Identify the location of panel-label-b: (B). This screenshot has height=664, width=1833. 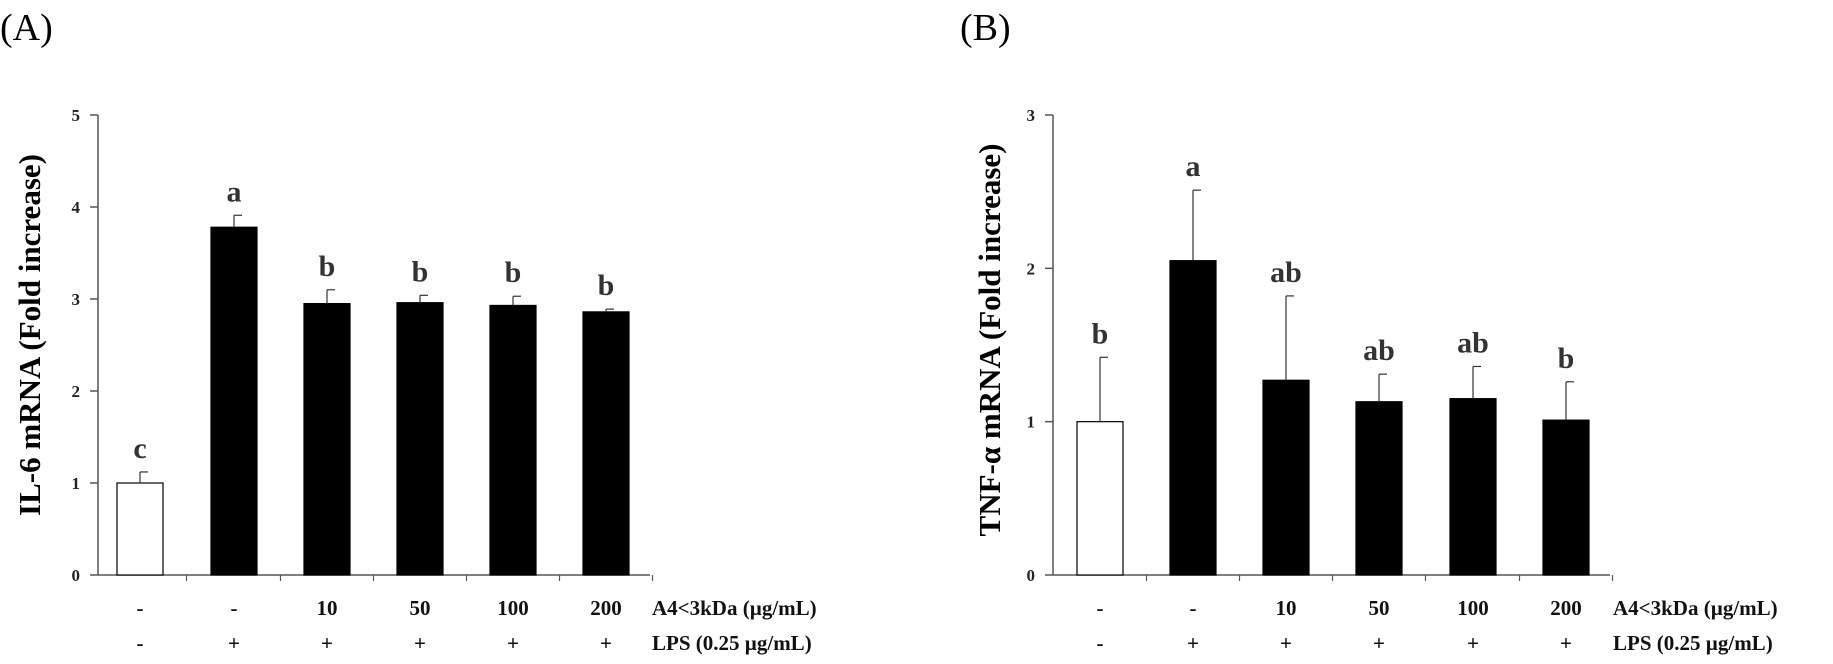
(985, 28).